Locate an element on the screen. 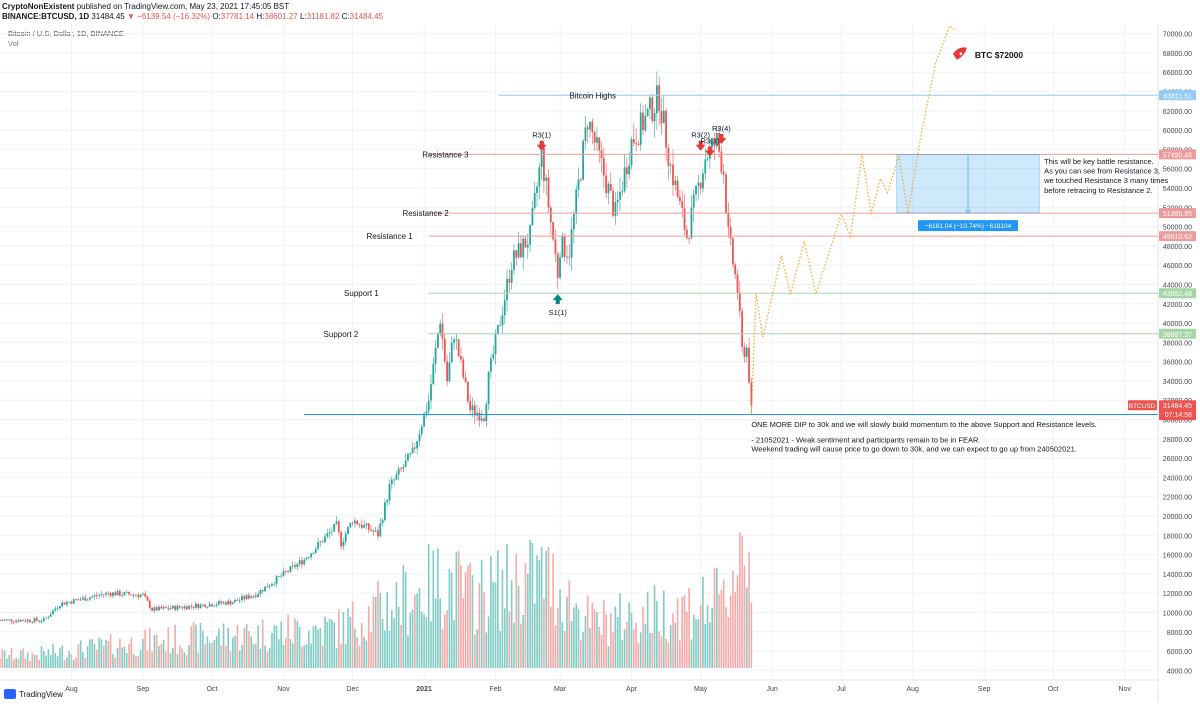 Image resolution: width=1200 pixels, height=704 pixels. author-name: CryptoNonExistent is located at coordinates (38, 6).